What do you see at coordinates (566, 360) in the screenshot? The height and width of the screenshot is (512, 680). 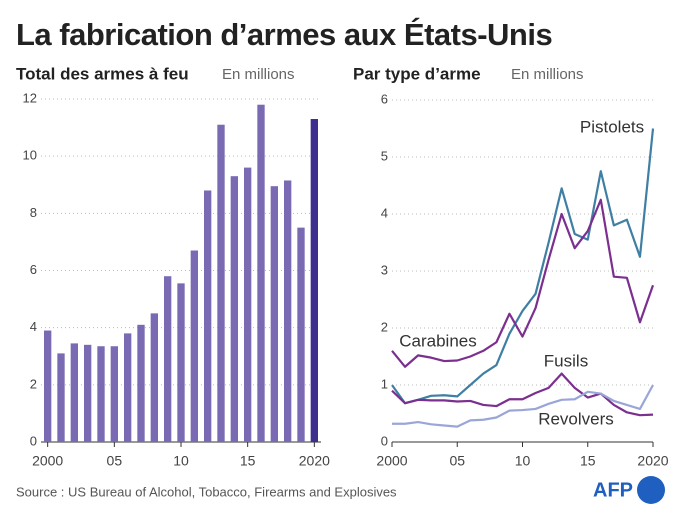 I see `series-label: Fusils` at bounding box center [566, 360].